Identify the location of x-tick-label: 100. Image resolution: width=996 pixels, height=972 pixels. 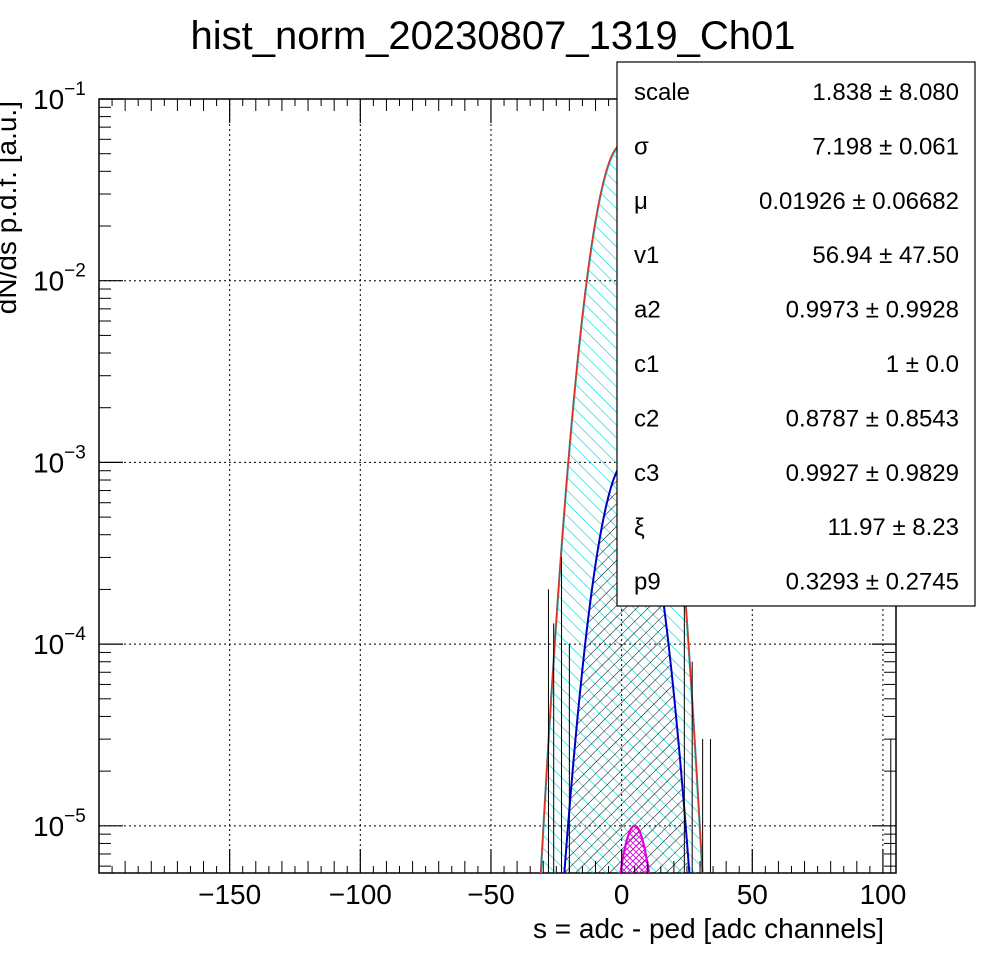
(883, 894).